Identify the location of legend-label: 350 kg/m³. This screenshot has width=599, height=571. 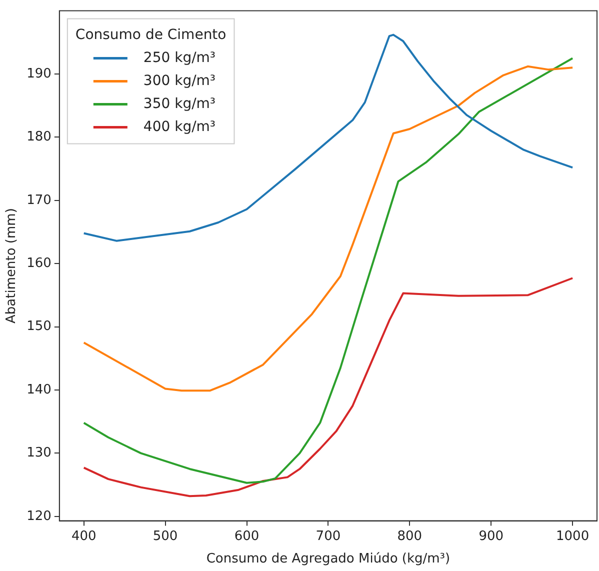
(179, 104).